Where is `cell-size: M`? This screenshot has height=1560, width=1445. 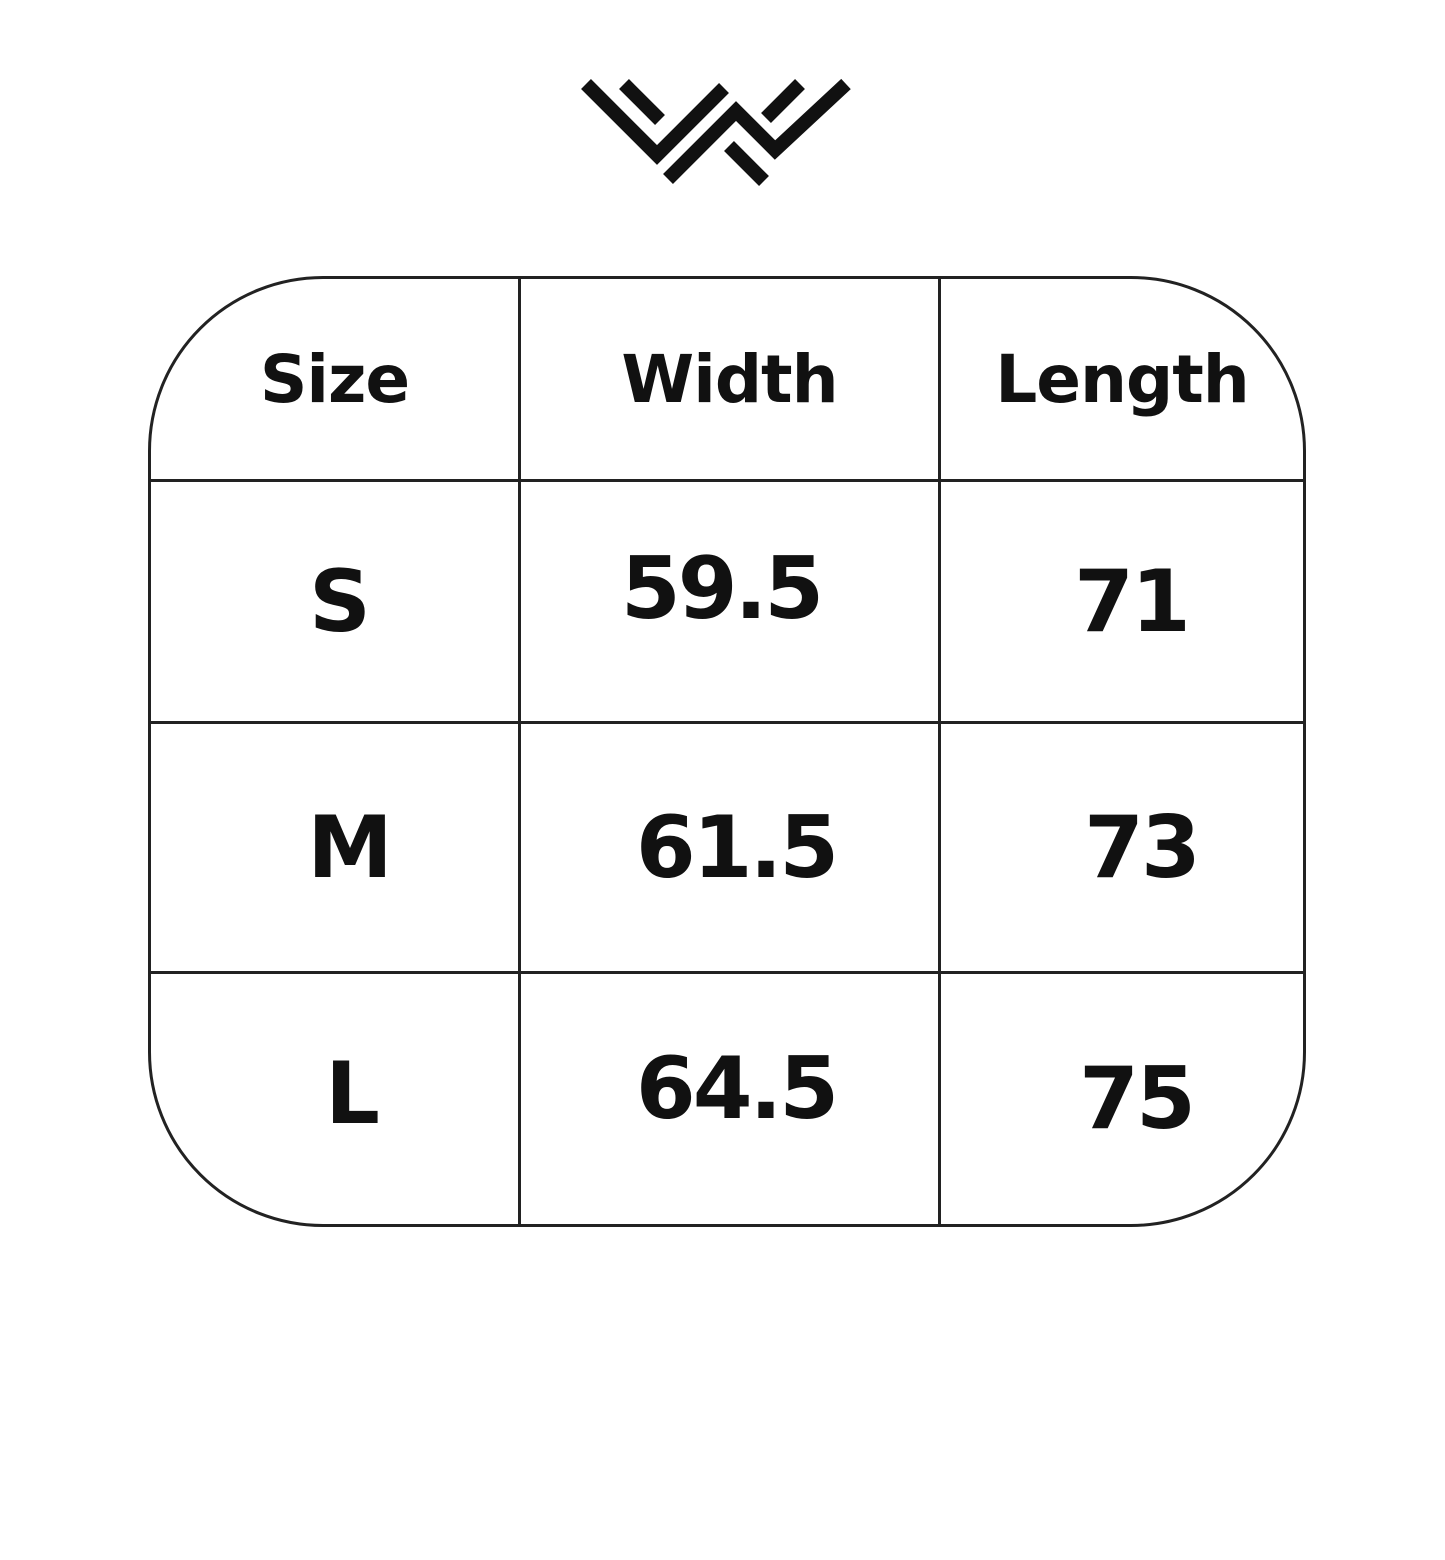 cell-size: M is located at coordinates (350, 847).